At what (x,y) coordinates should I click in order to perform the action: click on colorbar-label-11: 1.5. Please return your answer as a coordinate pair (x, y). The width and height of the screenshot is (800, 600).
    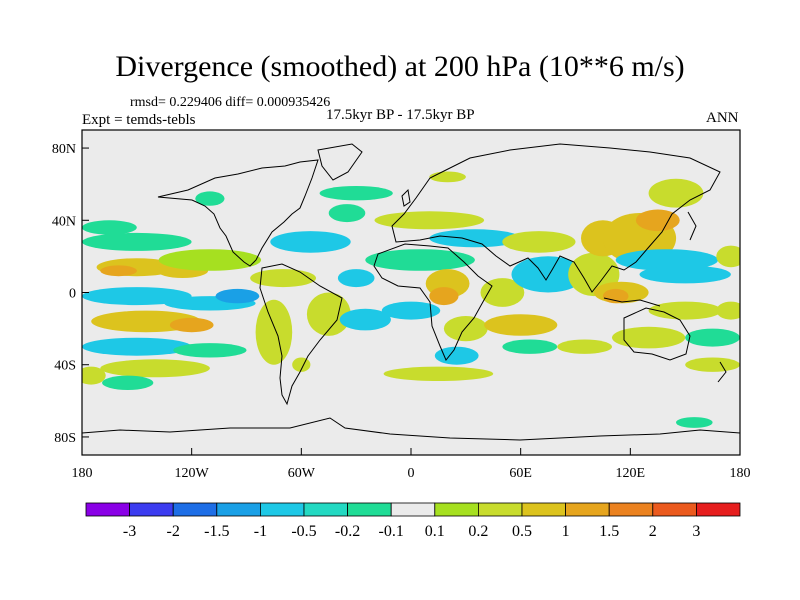
    Looking at the image, I should click on (609, 531).